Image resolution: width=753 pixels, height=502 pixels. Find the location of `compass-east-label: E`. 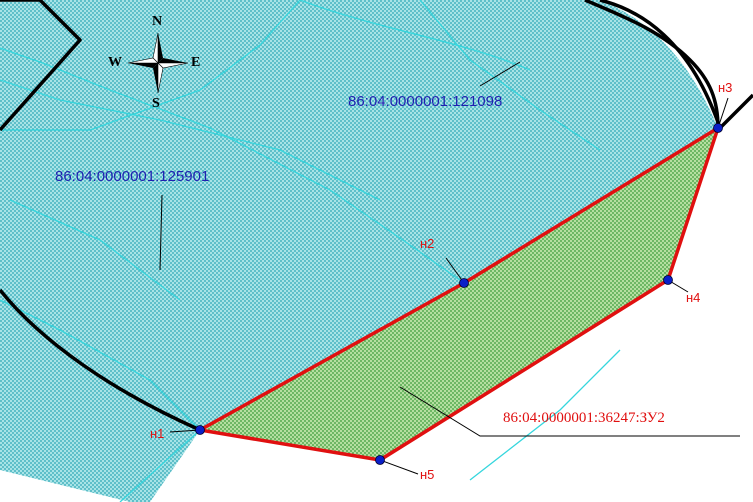

compass-east-label: E is located at coordinates (196, 62).